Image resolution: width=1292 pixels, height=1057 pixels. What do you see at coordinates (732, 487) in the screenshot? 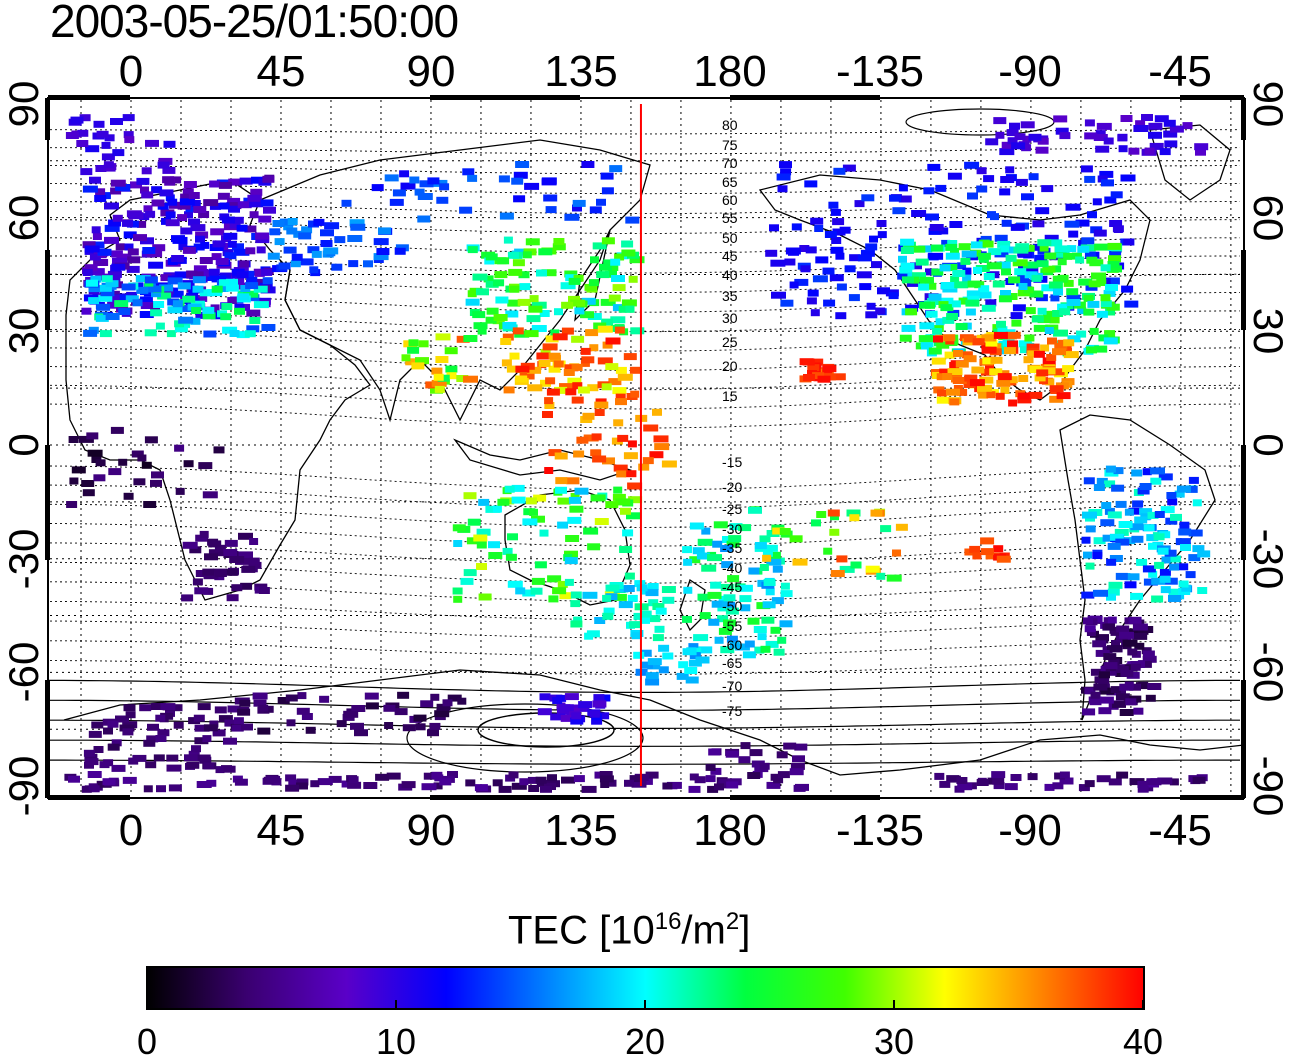
I see `contour-label: -20` at bounding box center [732, 487].